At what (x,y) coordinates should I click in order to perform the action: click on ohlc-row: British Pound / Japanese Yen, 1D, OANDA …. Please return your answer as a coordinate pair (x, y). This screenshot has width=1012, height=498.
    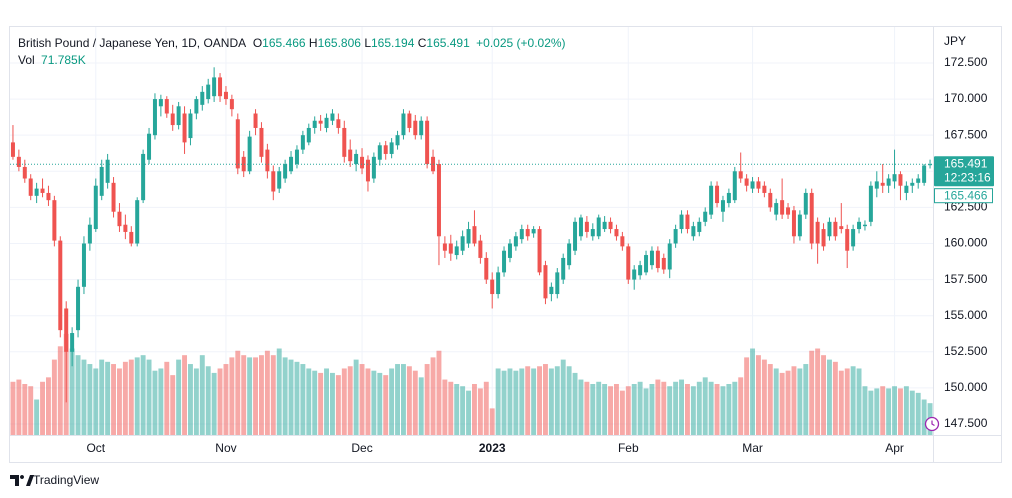
    Looking at the image, I should click on (292, 43).